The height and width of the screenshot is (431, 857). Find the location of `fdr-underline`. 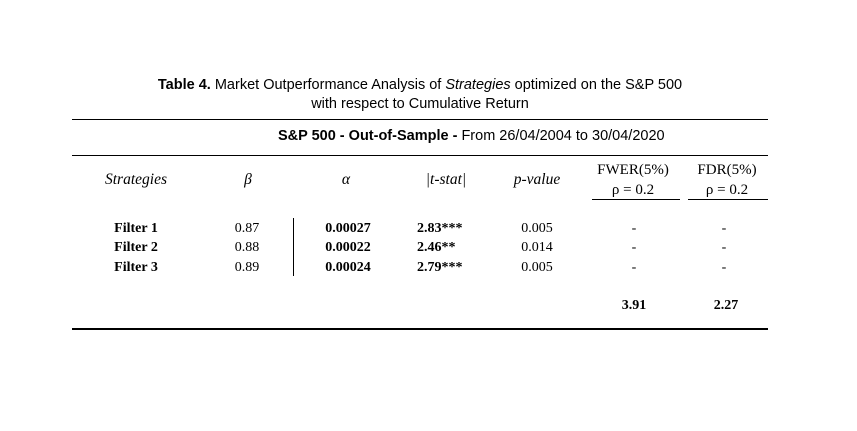

fdr-underline is located at coordinates (728, 199).